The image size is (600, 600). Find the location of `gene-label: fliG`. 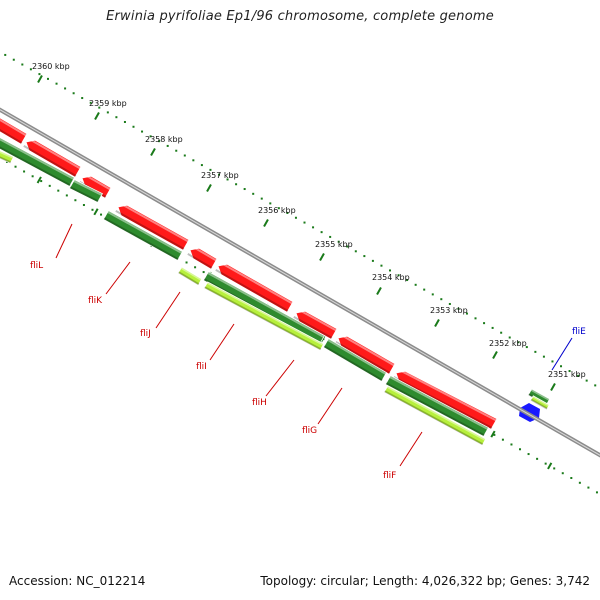

gene-label: fliG is located at coordinates (309, 431).